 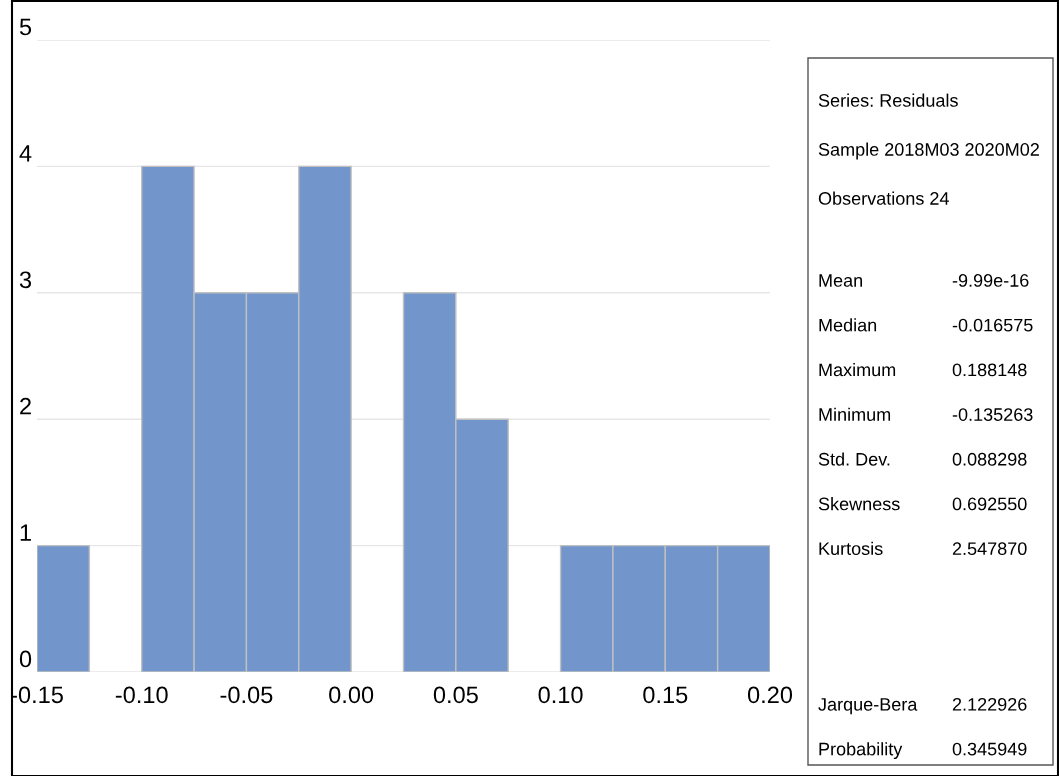 I want to click on text: Maximum, so click(x=857, y=369).